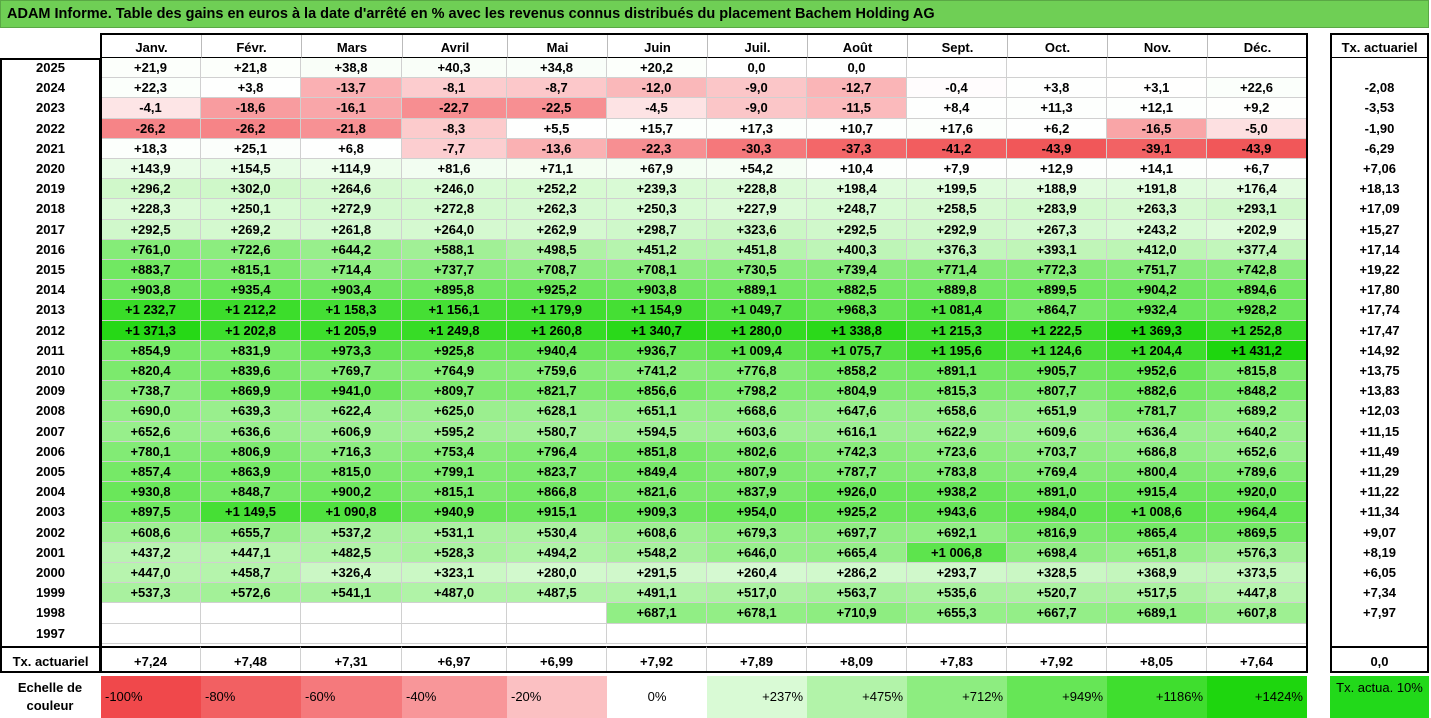  Describe the element at coordinates (957, 108) in the screenshot. I see `value-cell: +8,4` at that location.